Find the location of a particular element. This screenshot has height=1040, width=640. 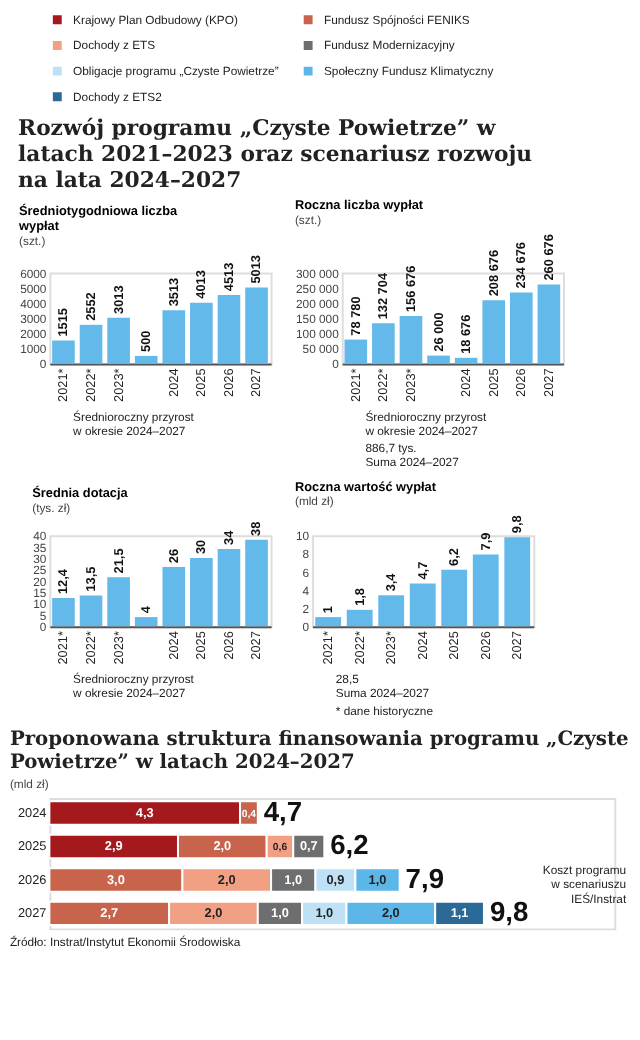

chart-title: Rozwój programu „Czyste Powietrze” w latach 2021–2023 oraz scenariusz rozwoju na lata 2024–2027 is located at coordinates (275, 154).